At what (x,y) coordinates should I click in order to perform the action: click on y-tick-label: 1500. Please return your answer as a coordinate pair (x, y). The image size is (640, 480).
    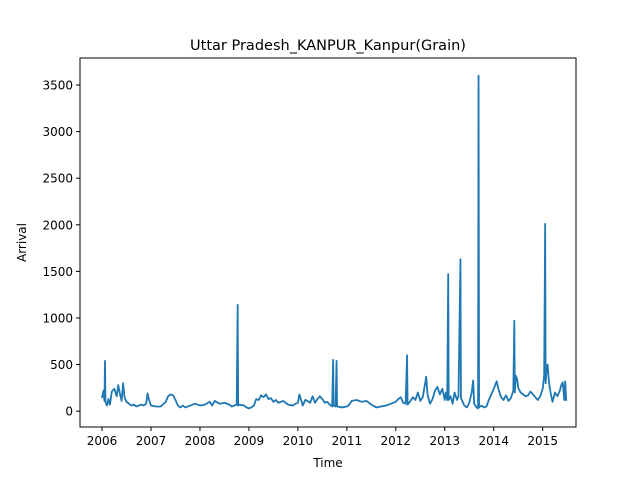
    Looking at the image, I should click on (57, 272).